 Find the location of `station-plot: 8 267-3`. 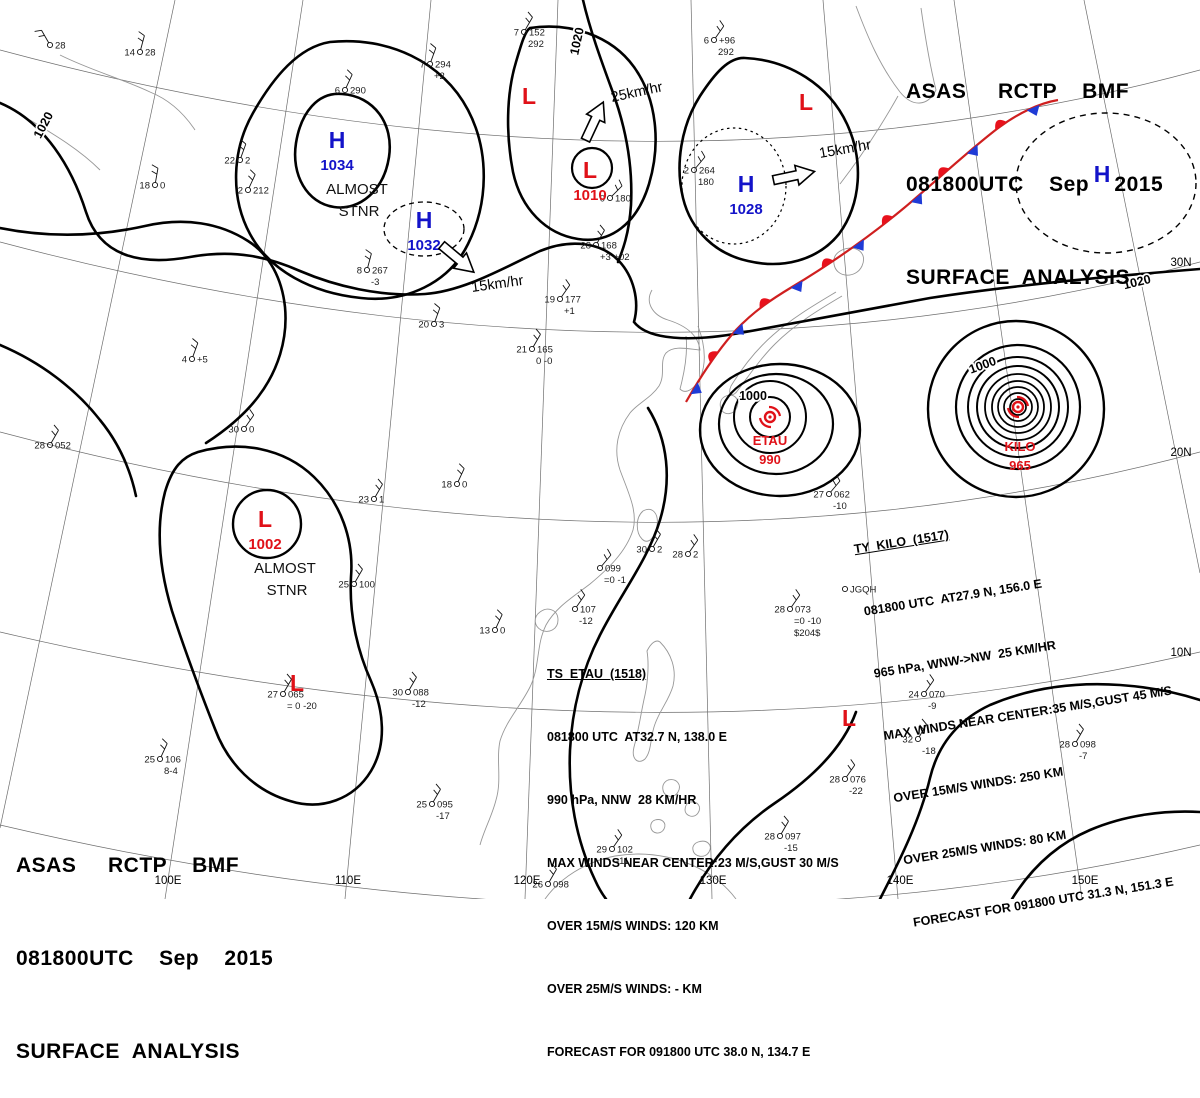

station-plot: 8 267-3 is located at coordinates (372, 268).